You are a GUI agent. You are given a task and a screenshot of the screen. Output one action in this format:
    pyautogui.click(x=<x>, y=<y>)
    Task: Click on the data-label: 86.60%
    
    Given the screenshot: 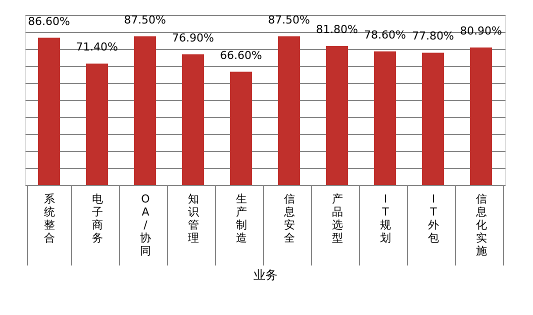 What is the action you would take?
    pyautogui.click(x=49, y=21)
    